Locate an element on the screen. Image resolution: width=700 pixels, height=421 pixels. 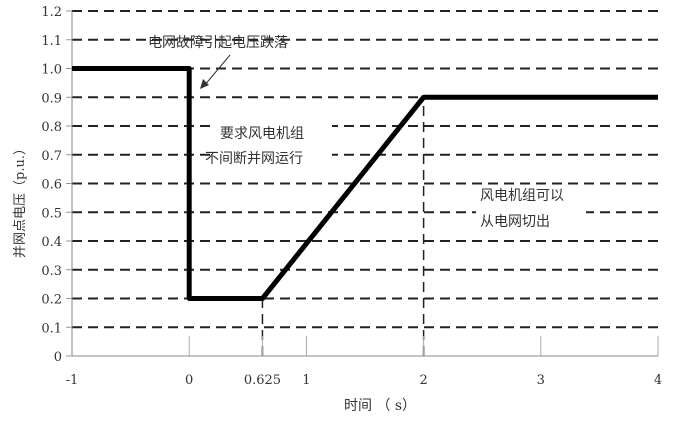
x-tick-label: 2 is located at coordinates (423, 380).